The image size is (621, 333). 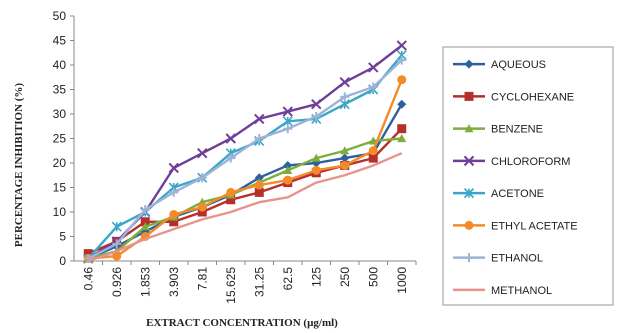 What do you see at coordinates (373, 277) in the screenshot?
I see `x-tick-label: 500` at bounding box center [373, 277].